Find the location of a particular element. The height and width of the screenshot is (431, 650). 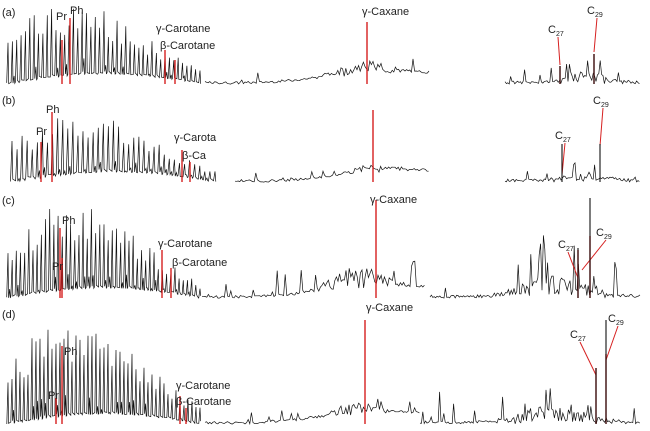

b-alkanes-label-1: Ph is located at coordinates (52, 110).